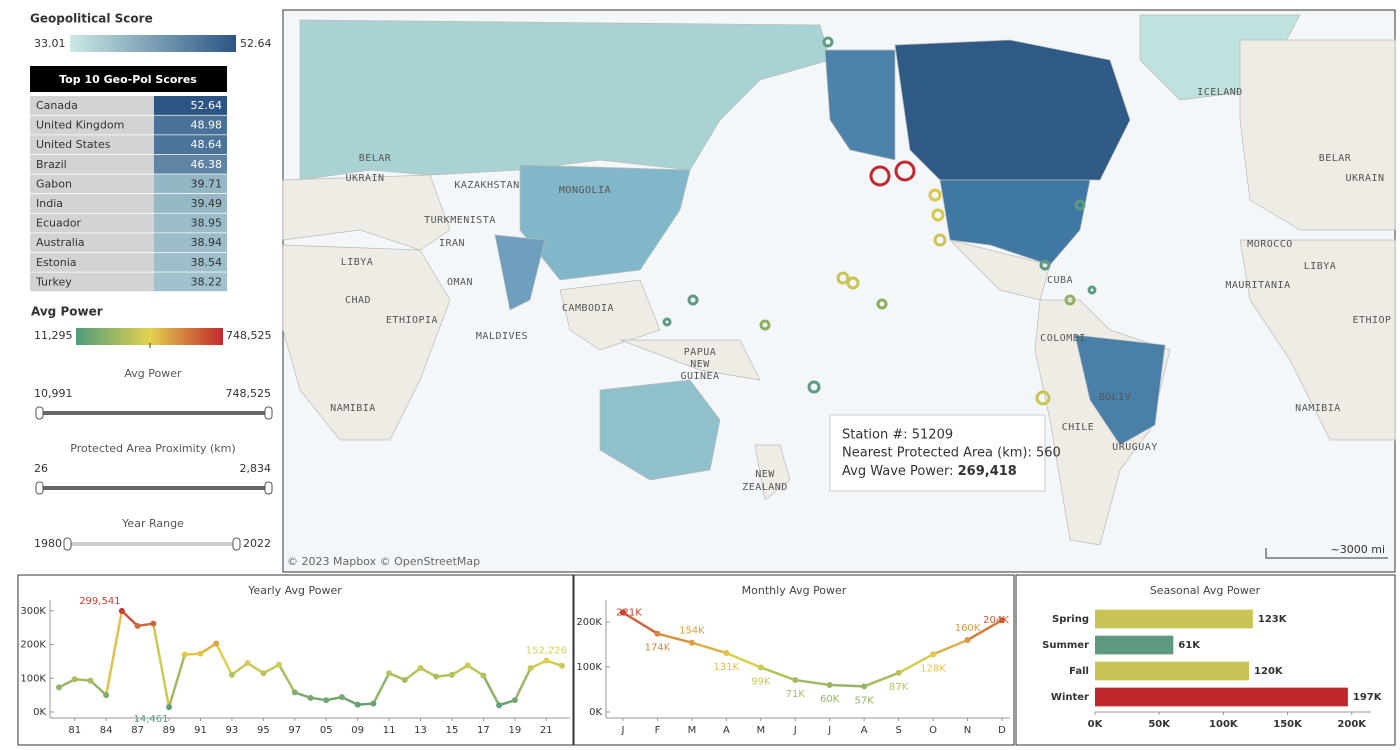 This screenshot has height=750, width=1400. Describe the element at coordinates (207, 105) in the screenshot. I see `score-value: 52.64` at that location.